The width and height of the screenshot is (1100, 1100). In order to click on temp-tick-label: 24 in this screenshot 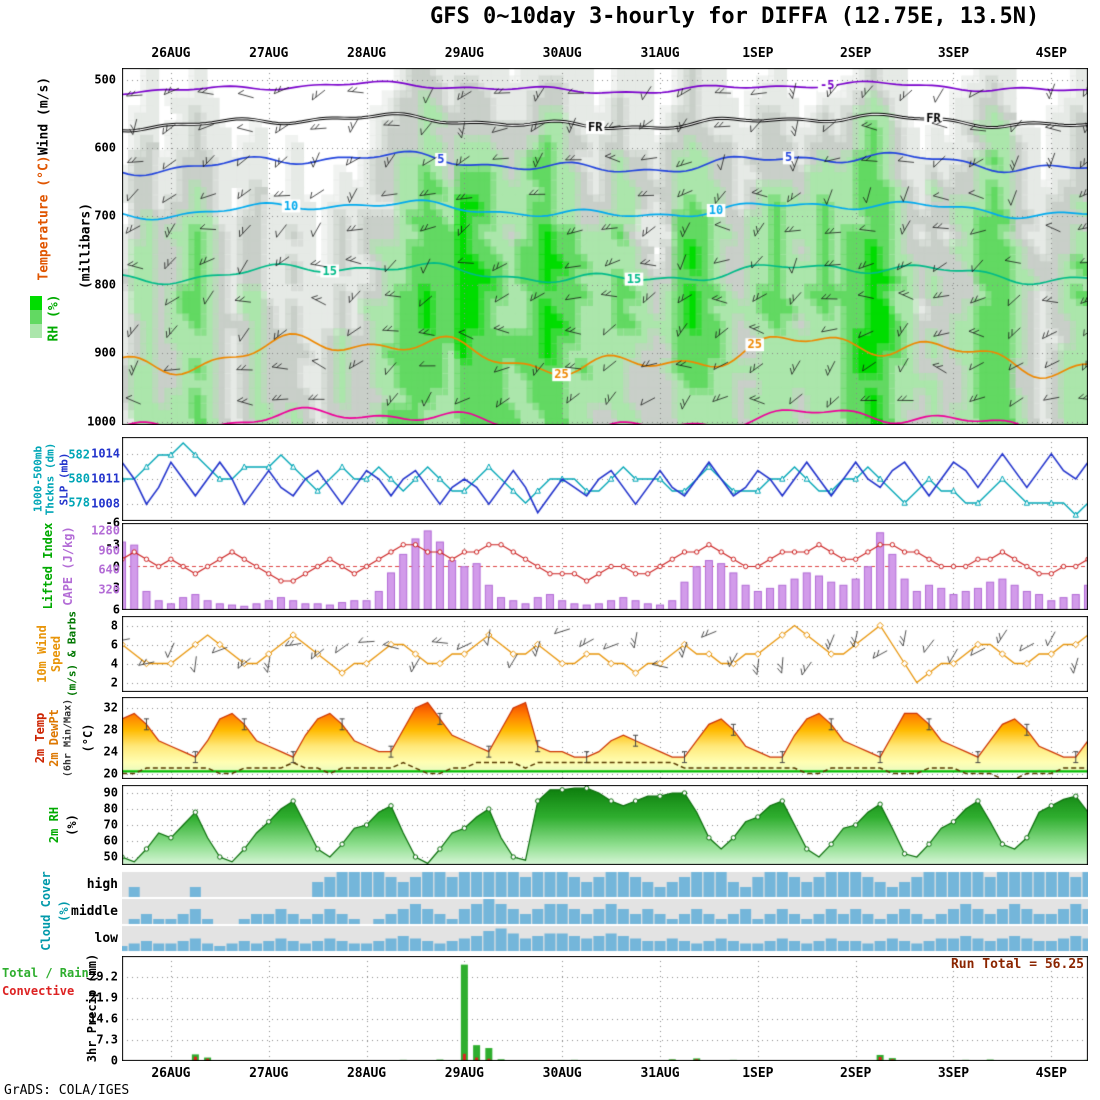, I will do `click(110, 750)`.